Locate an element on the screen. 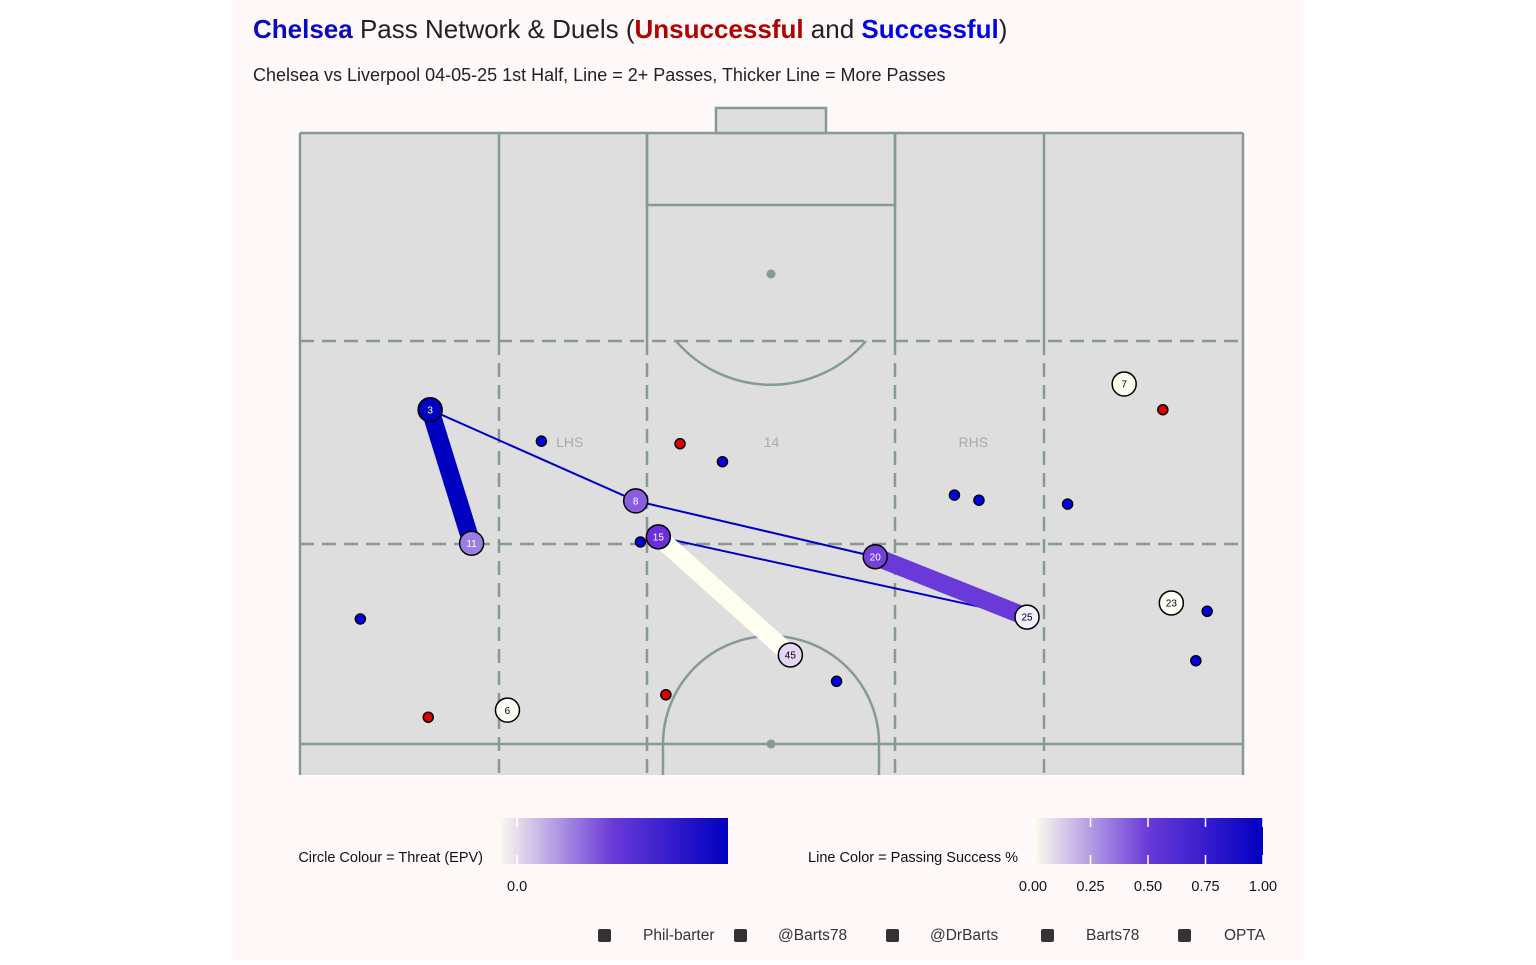 This screenshot has height=965, width=1536. colorbar-title: Line Color = Passing Success % is located at coordinates (913, 858).